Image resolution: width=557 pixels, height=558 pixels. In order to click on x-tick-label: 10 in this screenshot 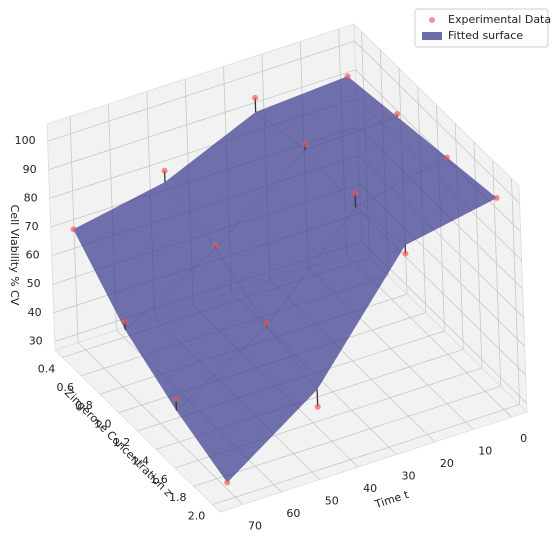, I will do `click(485, 451)`.